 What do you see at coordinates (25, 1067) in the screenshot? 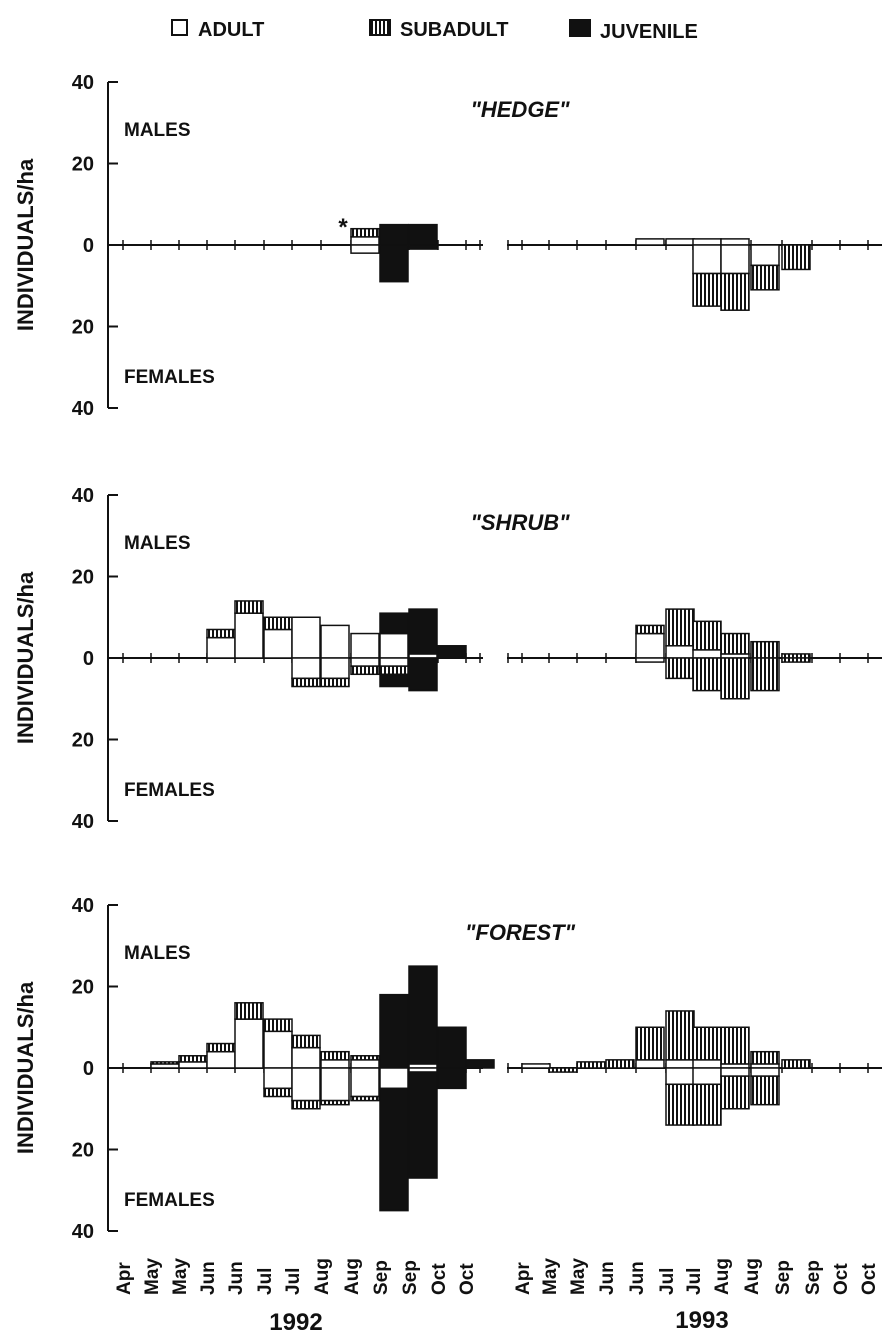
I see `y-axis-title: INDIVIDUALS/ha` at bounding box center [25, 1067].